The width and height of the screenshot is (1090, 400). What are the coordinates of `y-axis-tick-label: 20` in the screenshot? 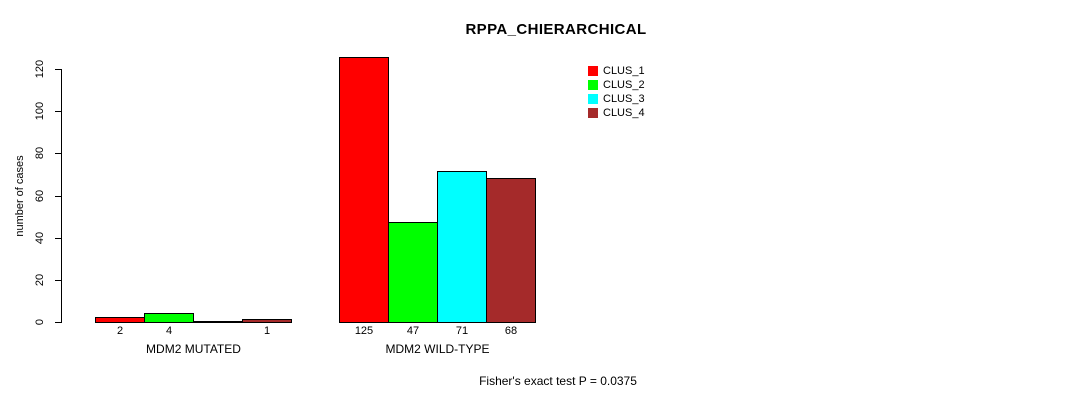 It's located at (40, 280).